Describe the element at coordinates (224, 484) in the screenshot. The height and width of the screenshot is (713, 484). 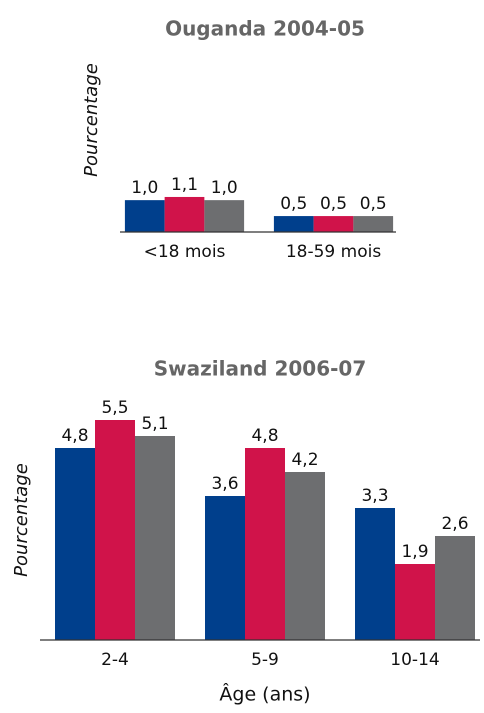
I see `data-label: 3,6` at that location.